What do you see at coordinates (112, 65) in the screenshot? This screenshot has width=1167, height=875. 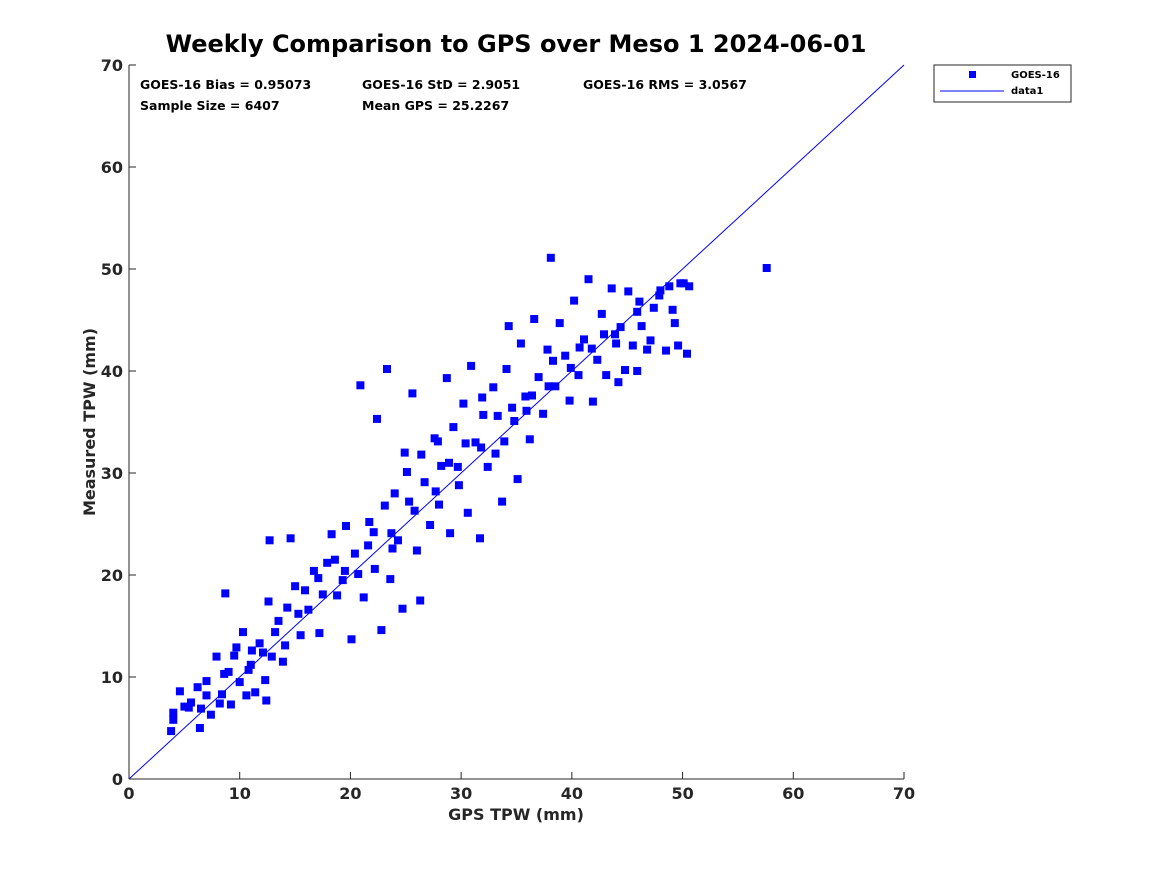 I see `y-tick-label: 70` at bounding box center [112, 65].